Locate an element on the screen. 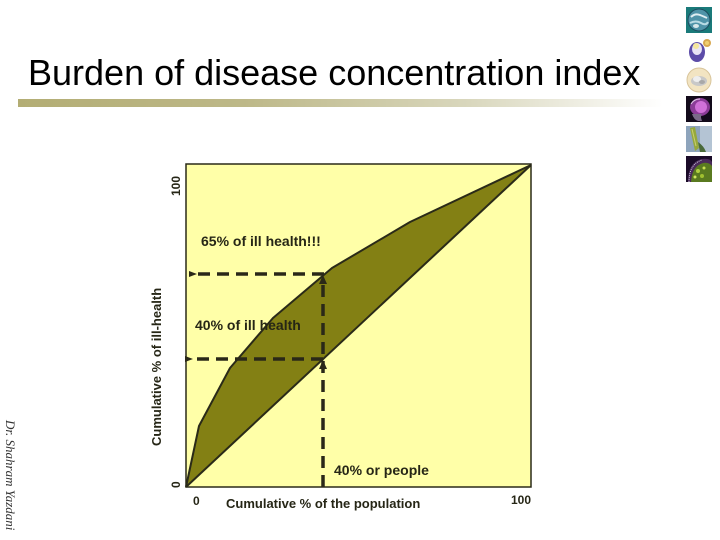 Image resolution: width=720 pixels, height=540 pixels. brain-mri-thumbnail-icon is located at coordinates (699, 109).